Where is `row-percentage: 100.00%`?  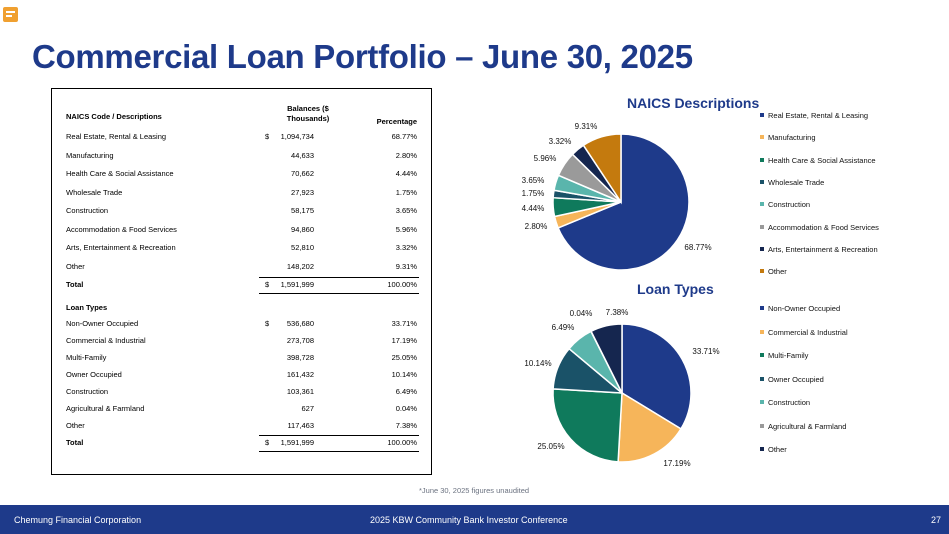 row-percentage: 100.00% is located at coordinates (402, 284).